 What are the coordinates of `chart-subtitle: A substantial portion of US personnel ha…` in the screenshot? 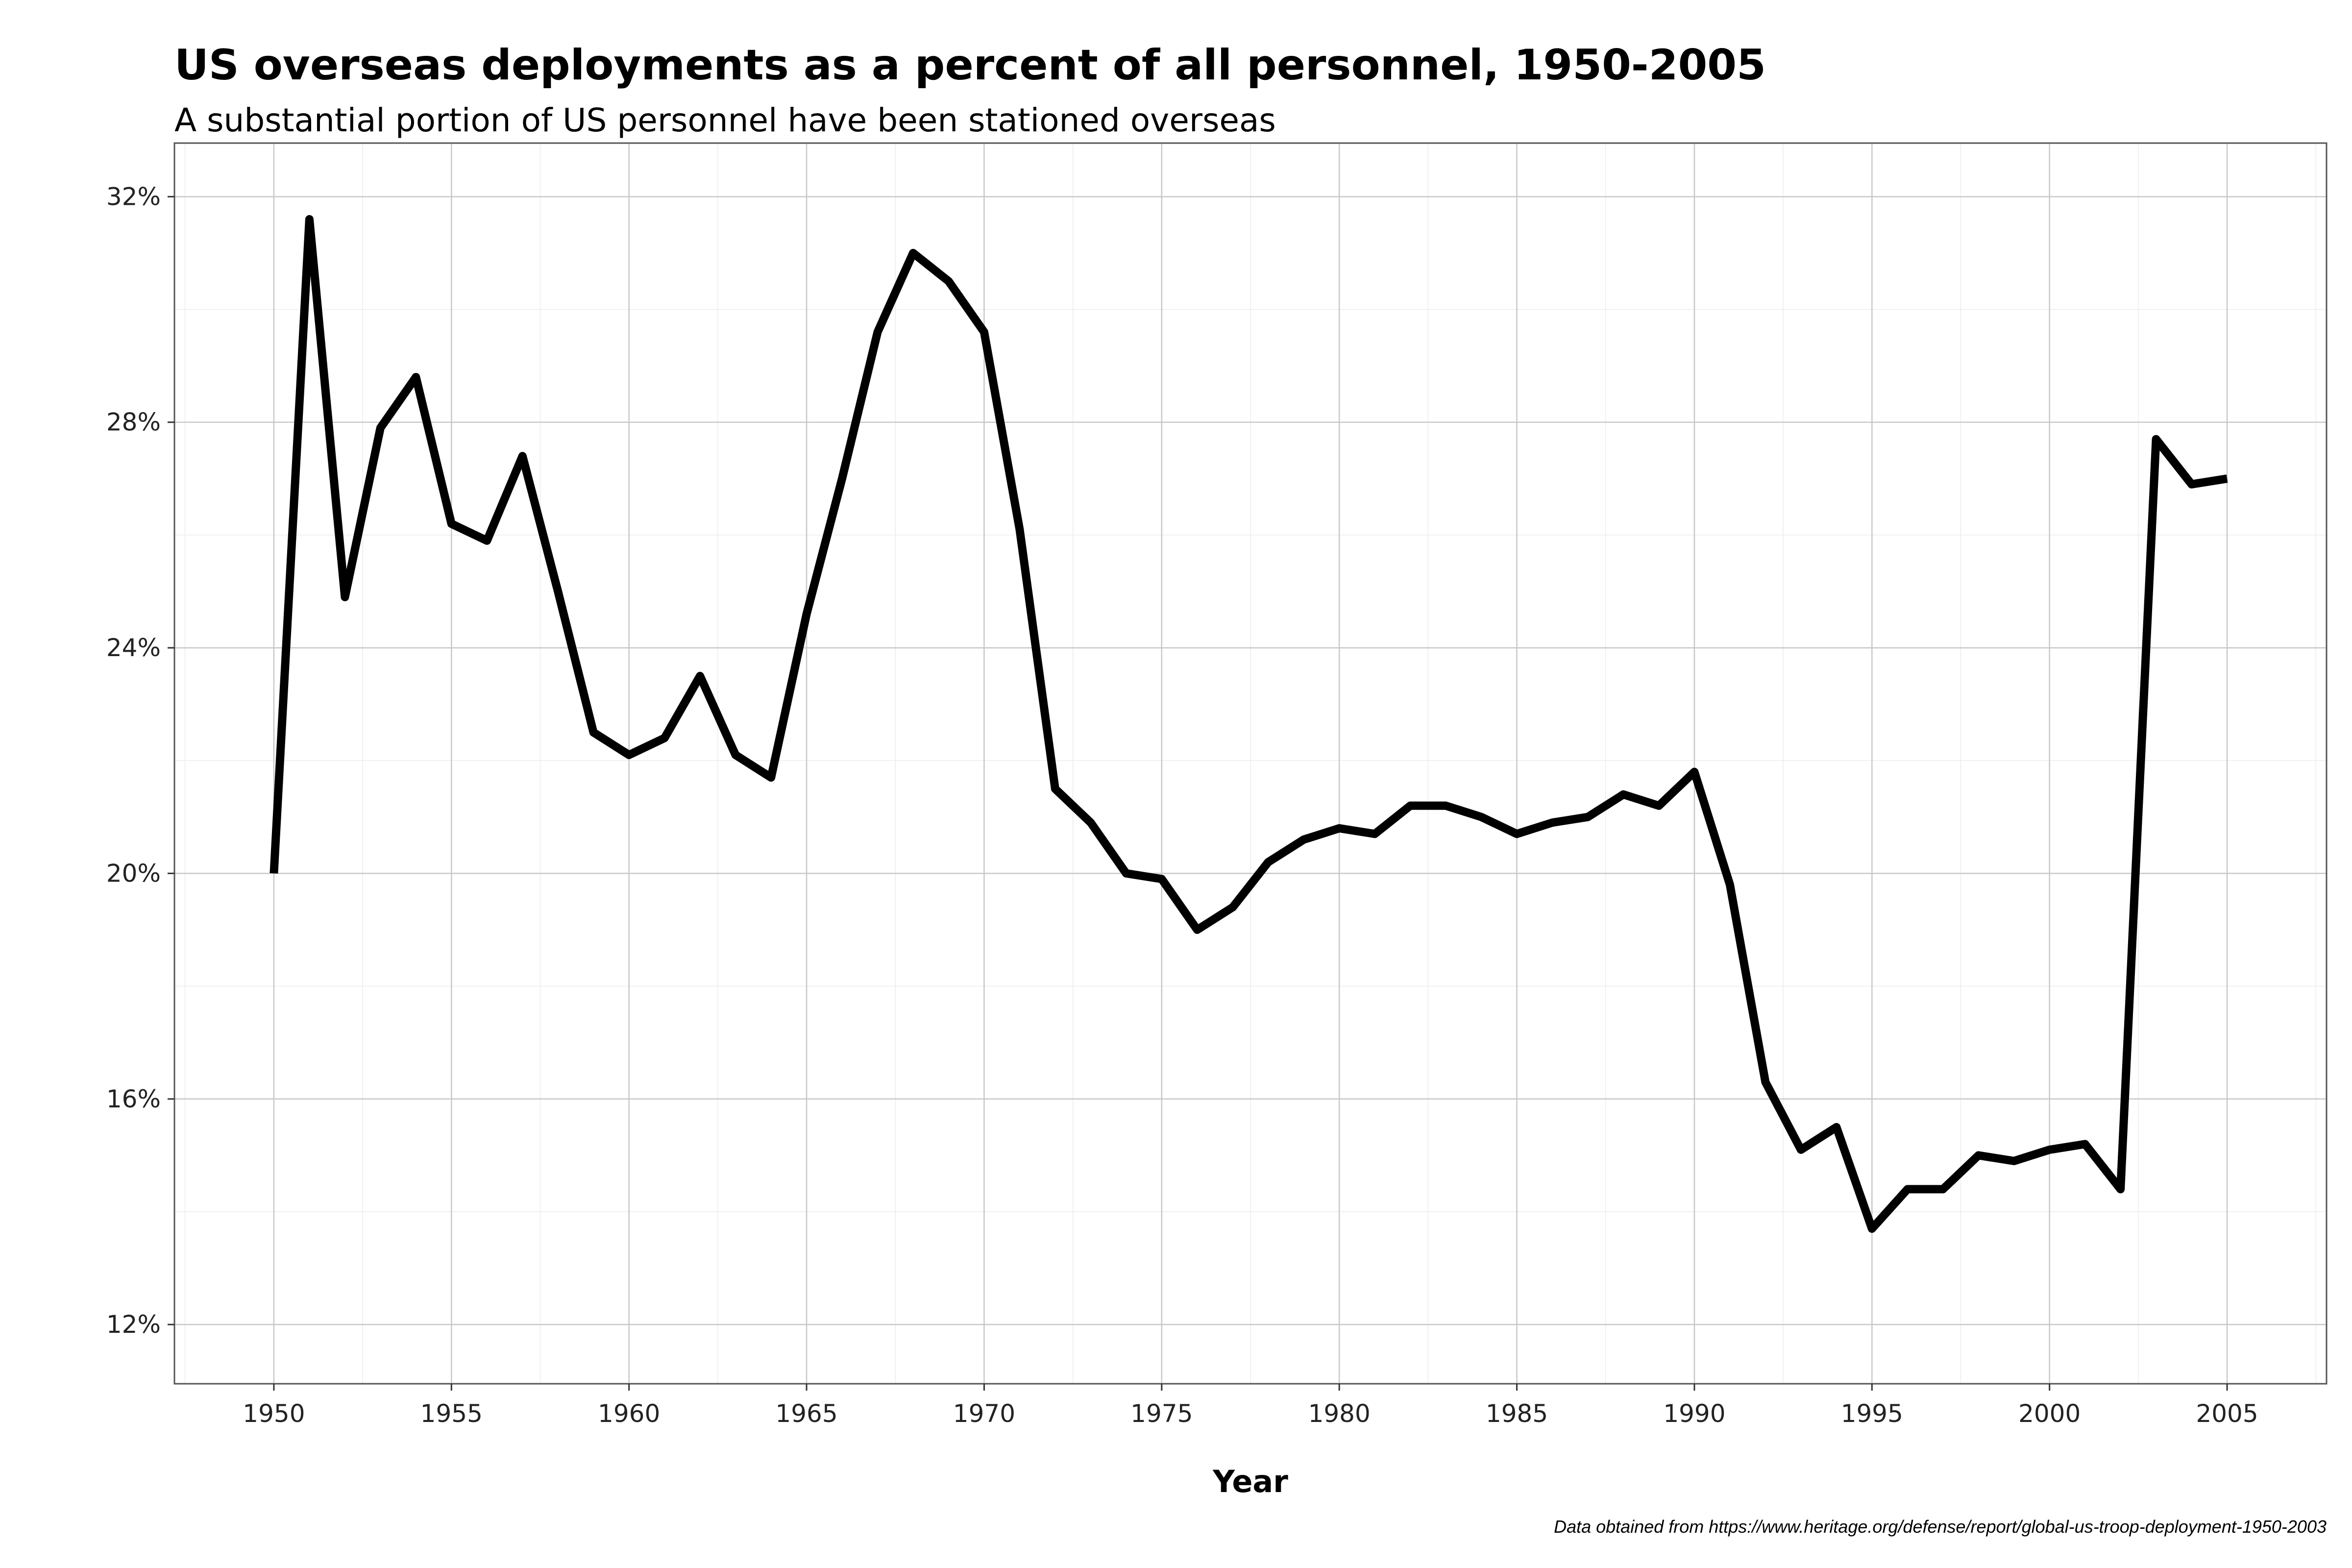 It's located at (725, 120).